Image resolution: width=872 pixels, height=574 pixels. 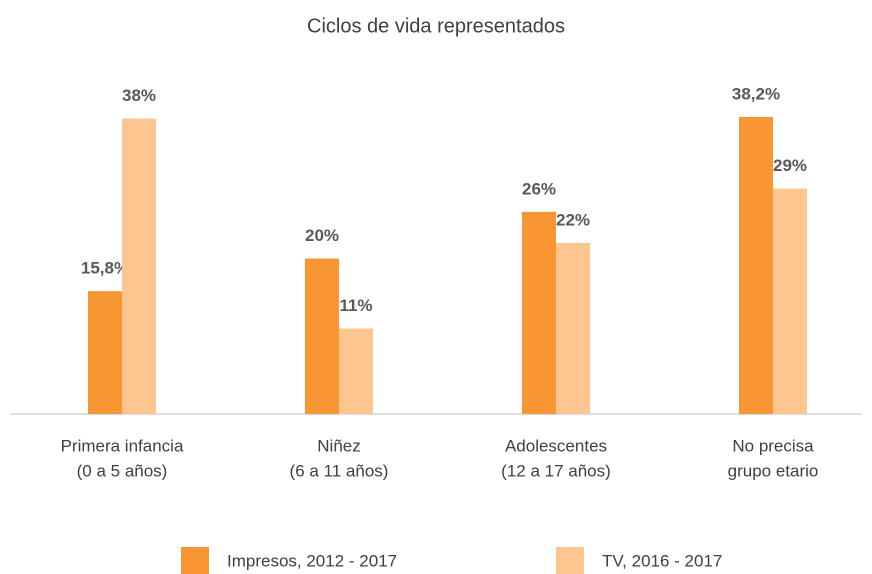 I want to click on x-tick-label: (12 a 17 años), so click(x=556, y=470).